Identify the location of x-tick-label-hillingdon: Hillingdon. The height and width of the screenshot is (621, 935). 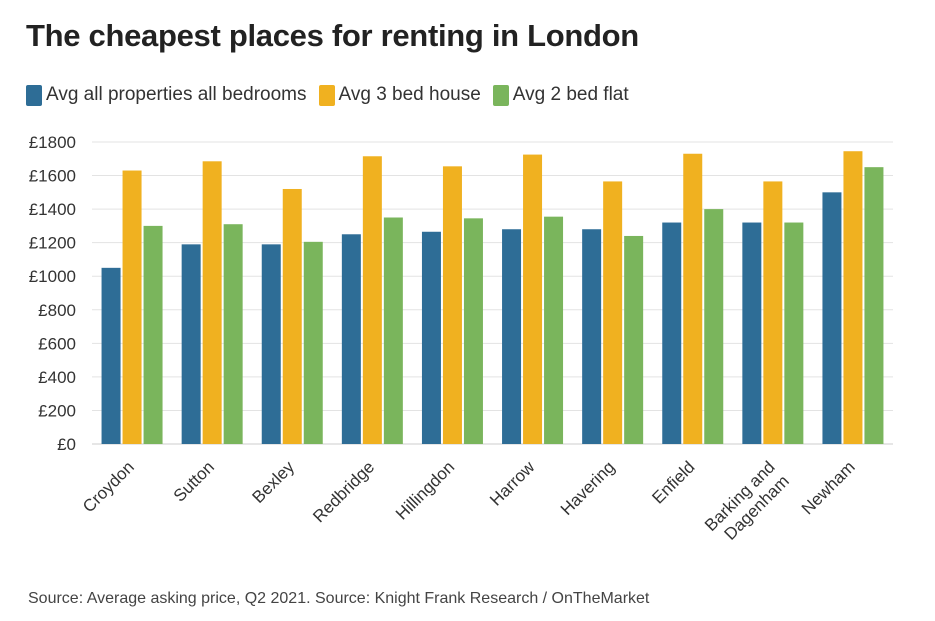
(425, 490).